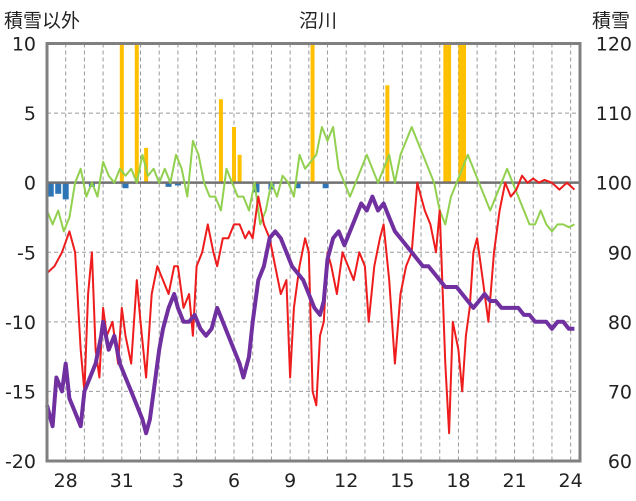 The height and width of the screenshot is (501, 636). I want to click on y-tick-left: -20, so click(20, 462).